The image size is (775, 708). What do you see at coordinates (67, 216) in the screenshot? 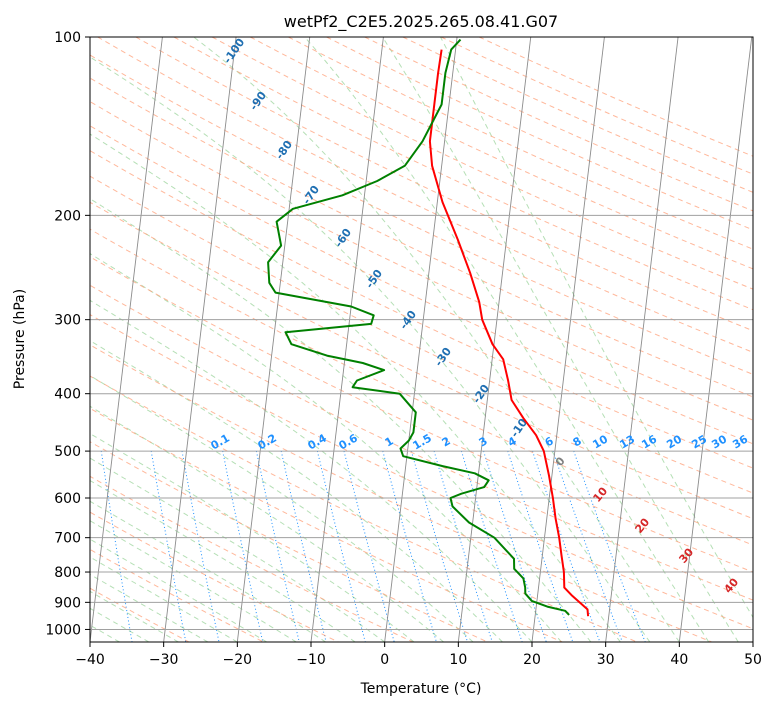
I see `y-tick-label: 200` at bounding box center [67, 216].